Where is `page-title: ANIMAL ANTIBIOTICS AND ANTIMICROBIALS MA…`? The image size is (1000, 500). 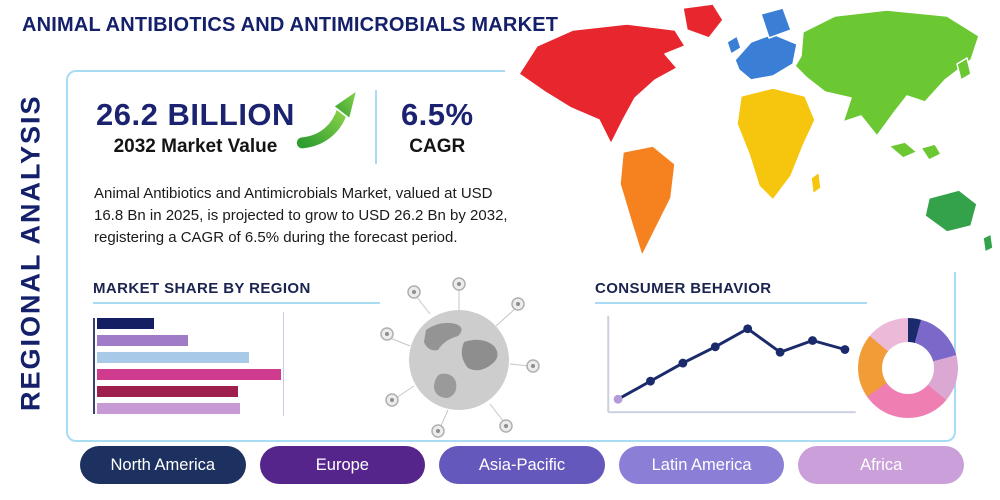 page-title: ANIMAL ANTIBIOTICS AND ANTIMICROBIALS MA… is located at coordinates (290, 25).